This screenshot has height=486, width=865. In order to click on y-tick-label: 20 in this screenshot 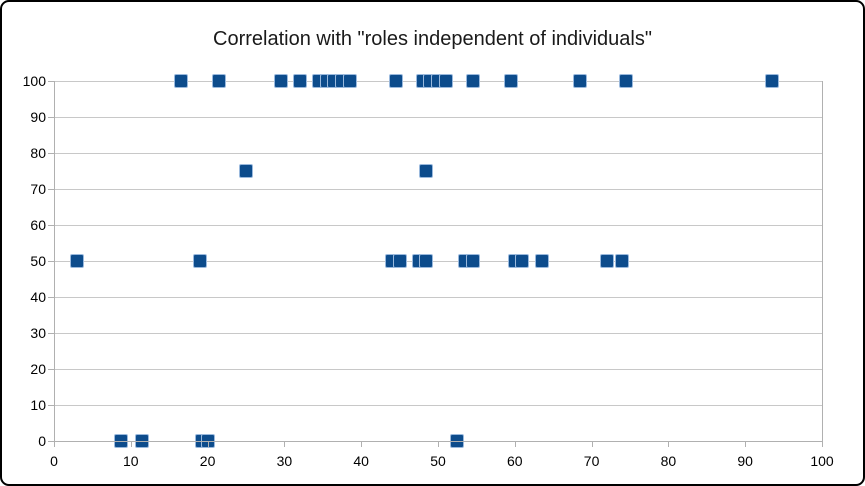, I will do `click(38, 369)`.